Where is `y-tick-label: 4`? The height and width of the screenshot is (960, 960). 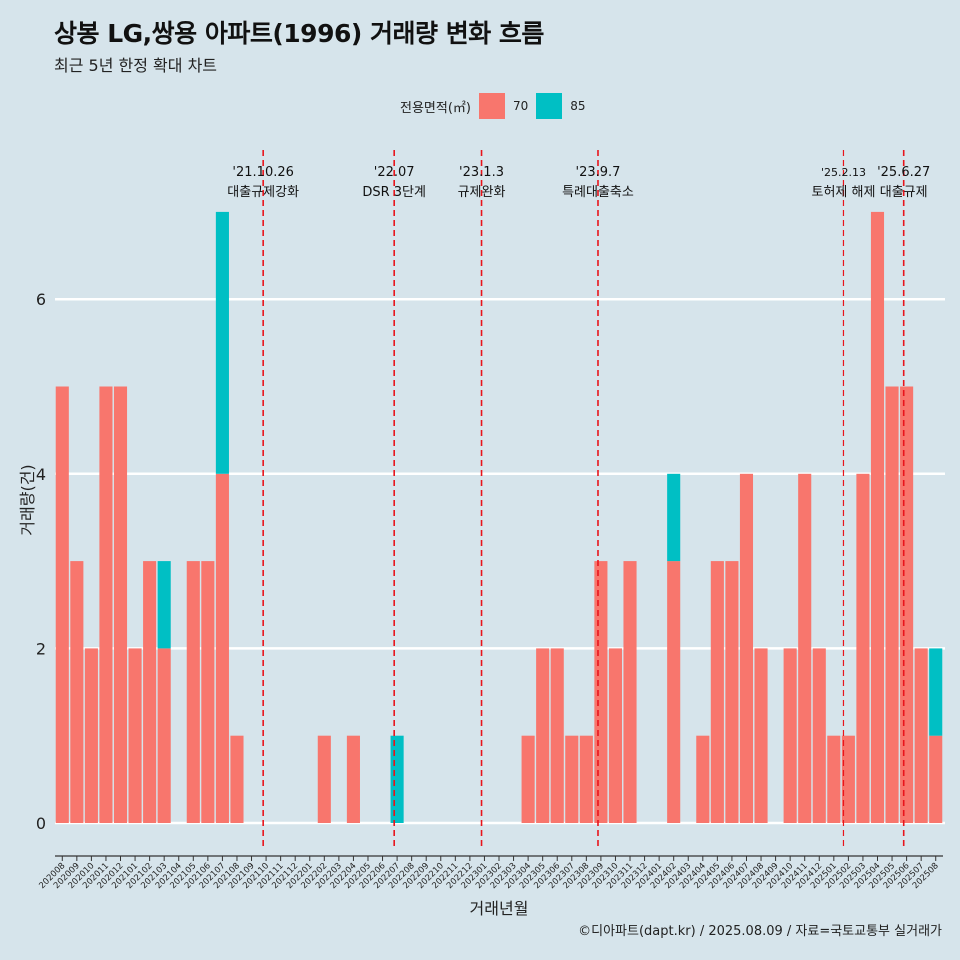
y-tick-label: 4 is located at coordinates (41, 474).